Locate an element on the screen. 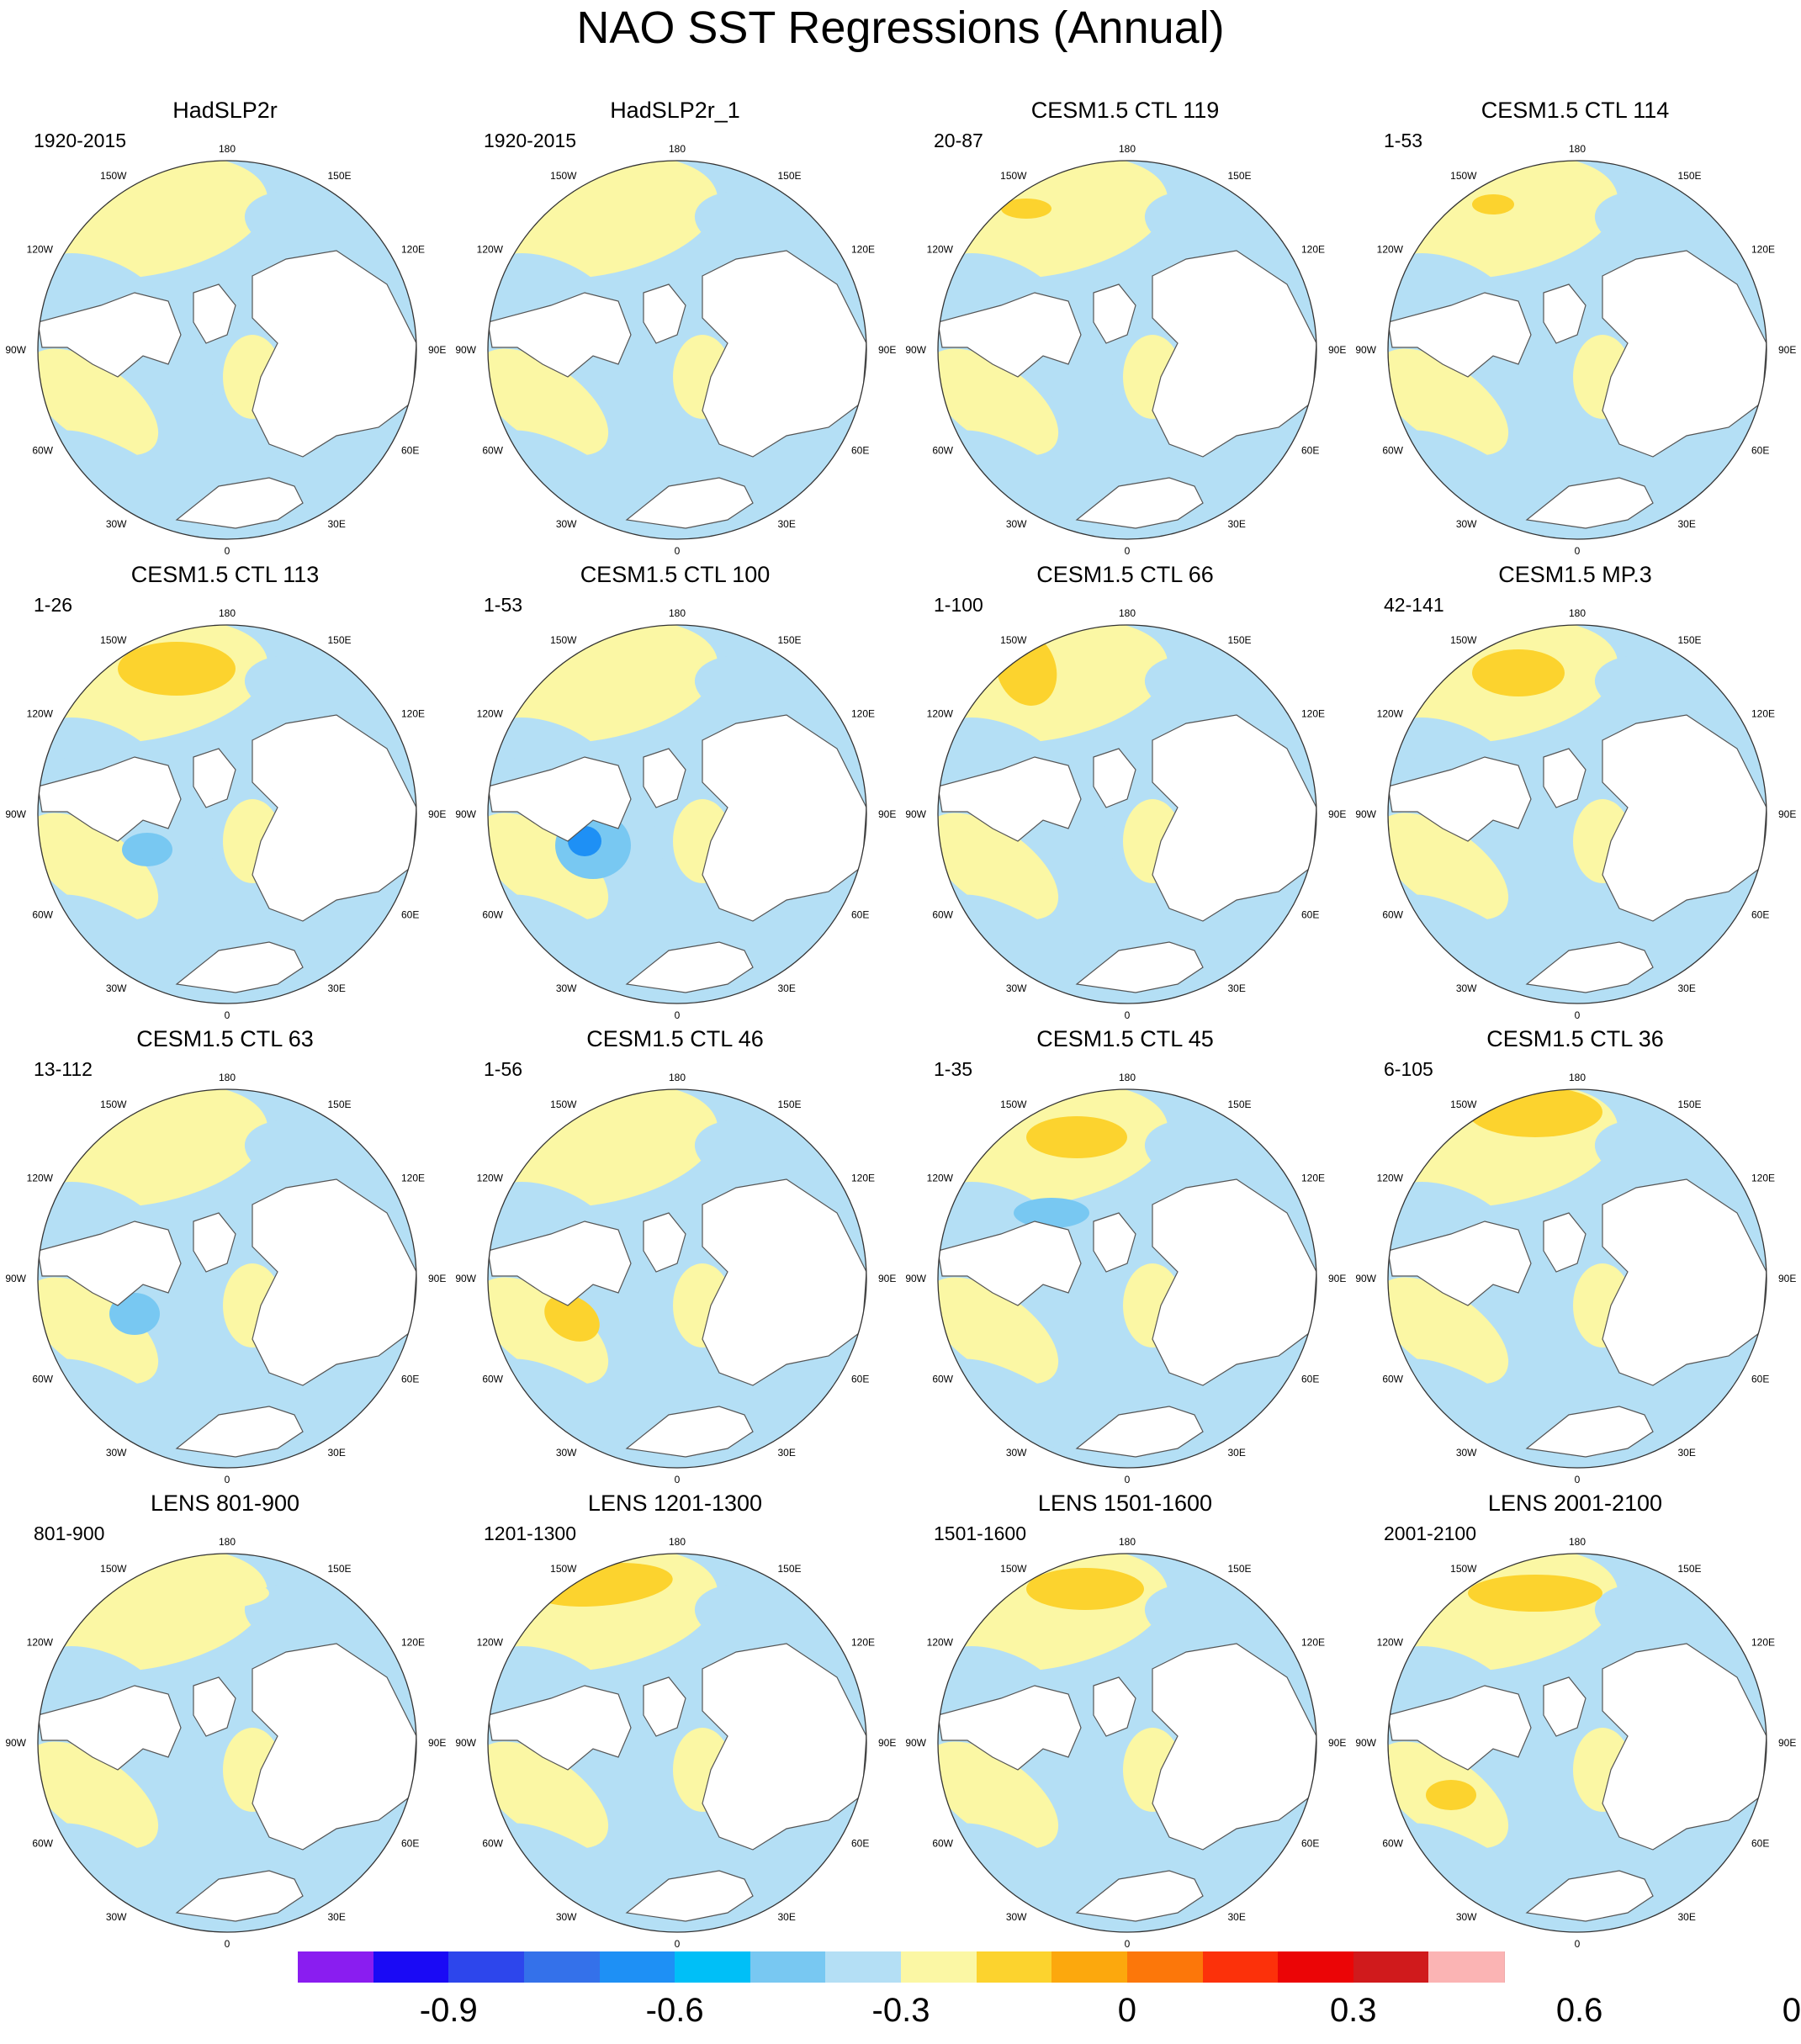  panel-period: 1-26 is located at coordinates (53, 605).